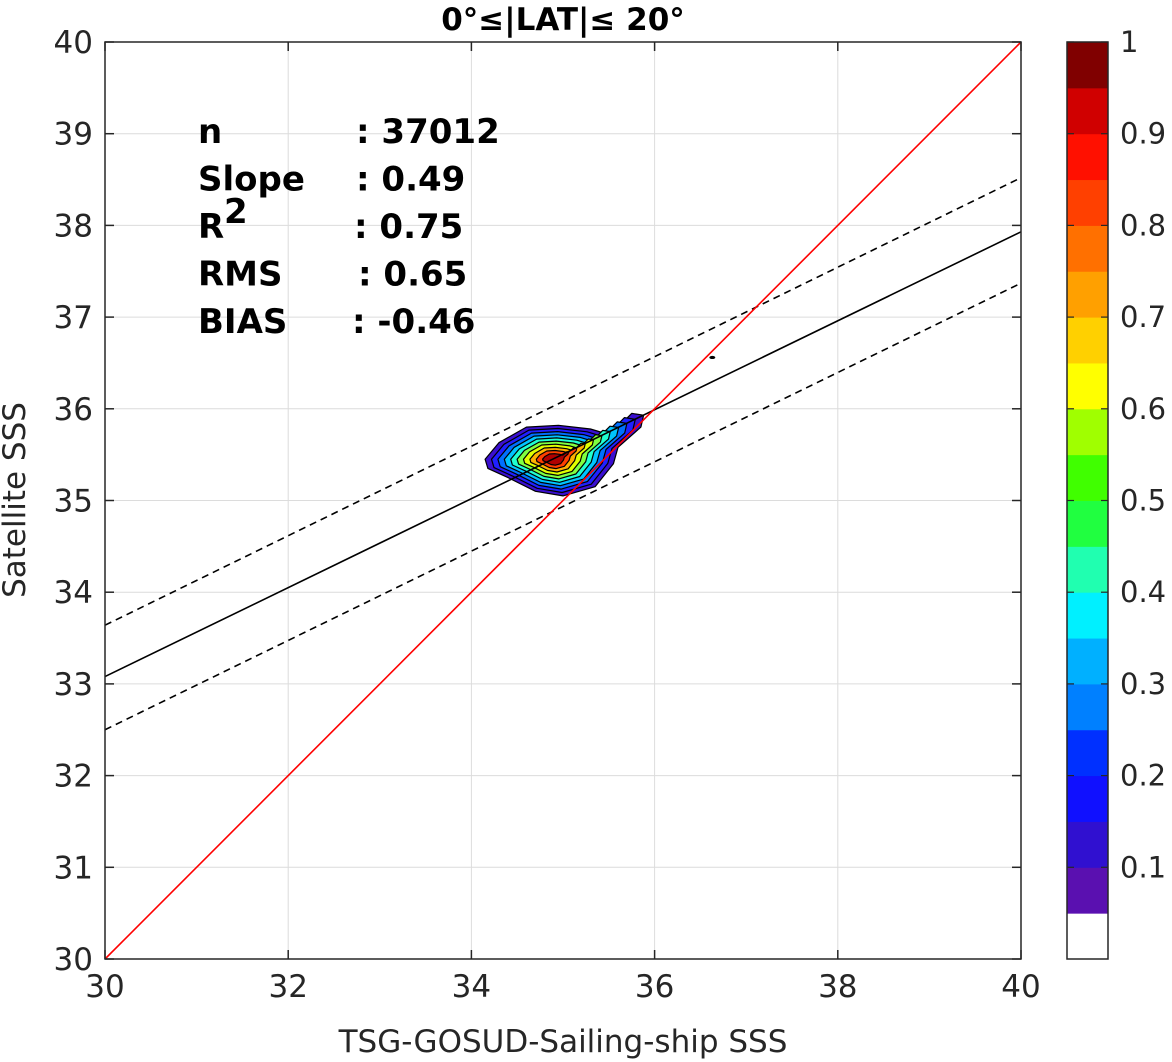 The image size is (1172, 1062). Describe the element at coordinates (1129, 42) in the screenshot. I see `colorbar-tick-label: 1` at that location.